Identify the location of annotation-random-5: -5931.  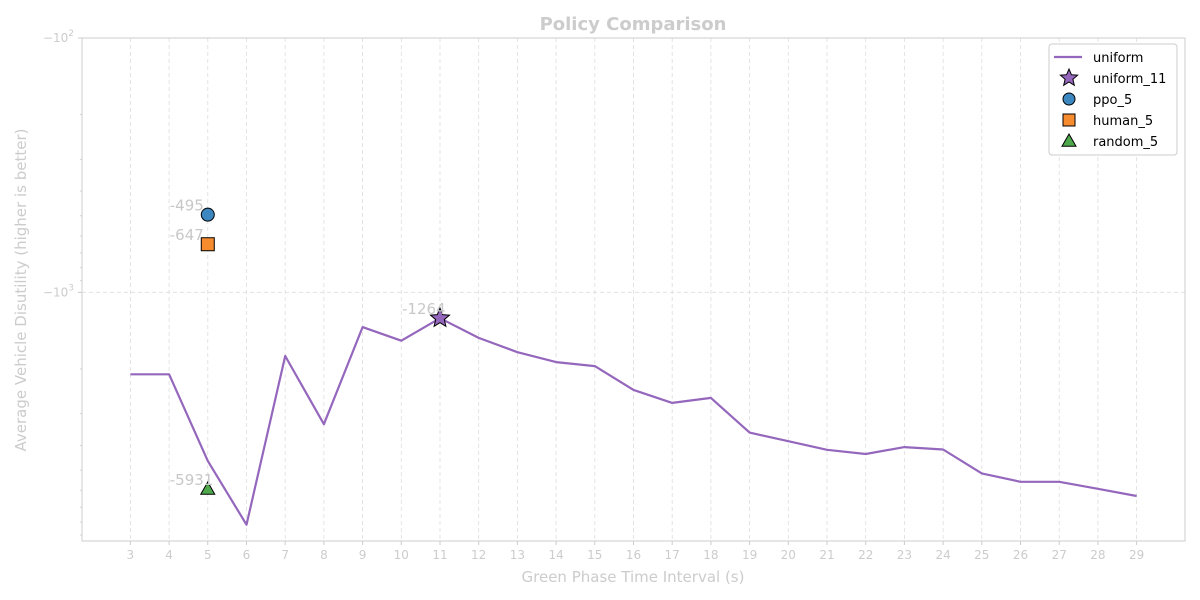
(192, 480).